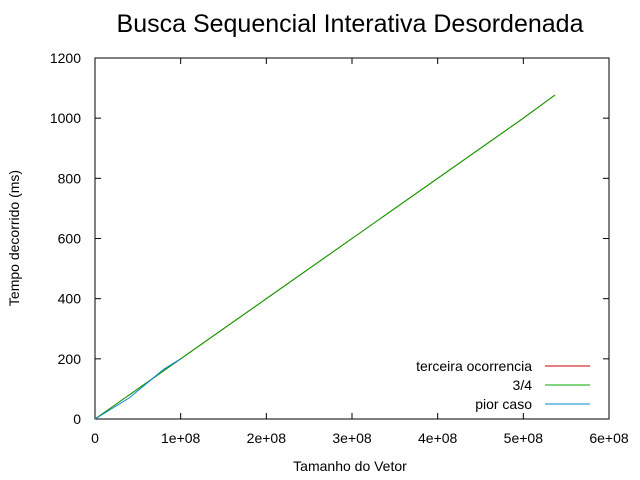  I want to click on legend-label: 3/4, so click(523, 385).